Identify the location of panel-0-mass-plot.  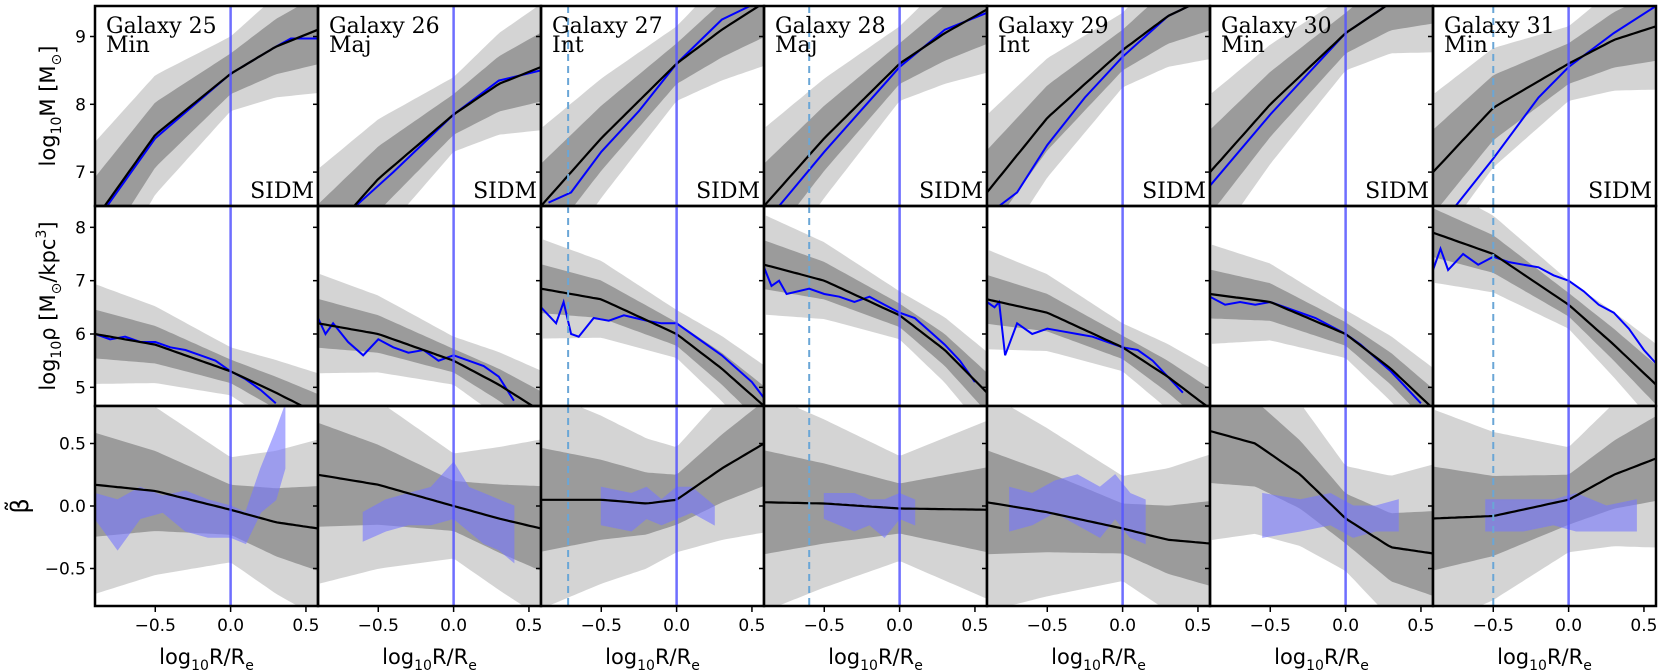
(206, 106).